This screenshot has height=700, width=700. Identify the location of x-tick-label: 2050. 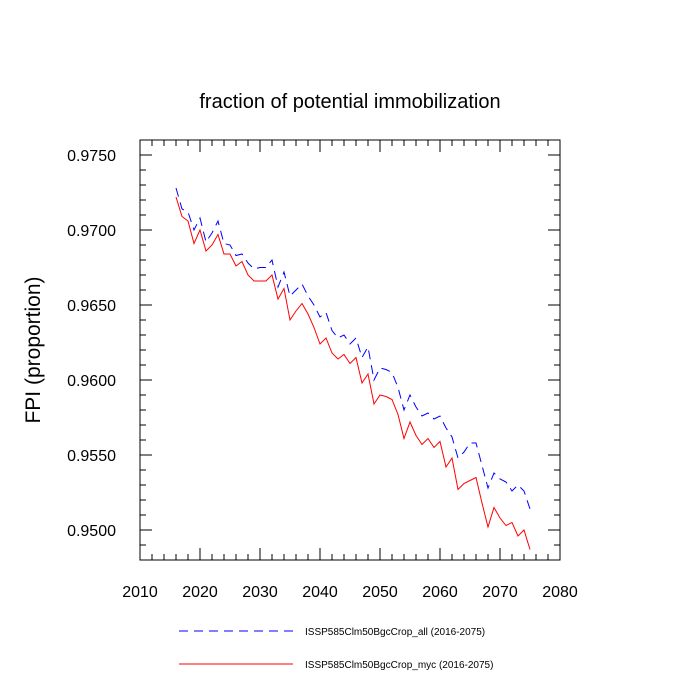
(380, 592).